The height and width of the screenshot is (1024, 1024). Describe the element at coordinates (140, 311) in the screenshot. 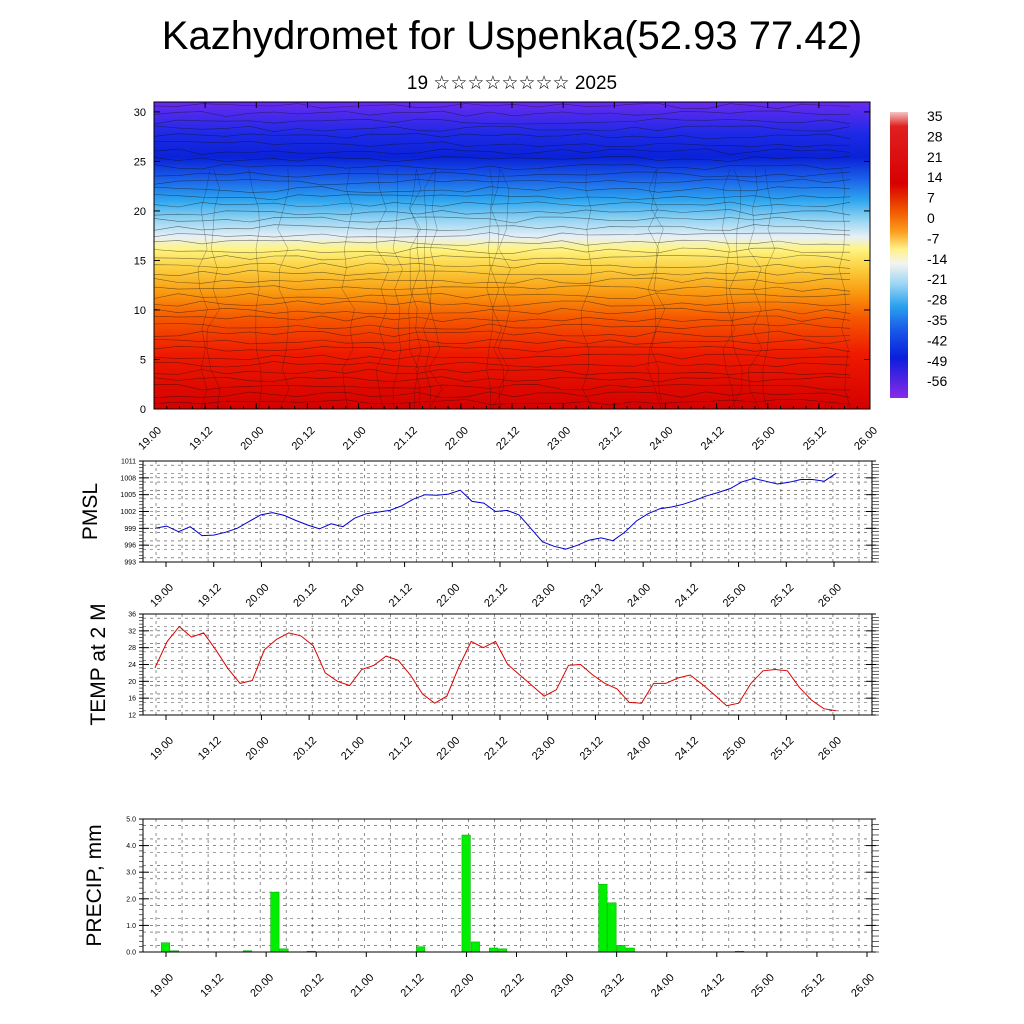

I see `y-tick-label: 10` at that location.